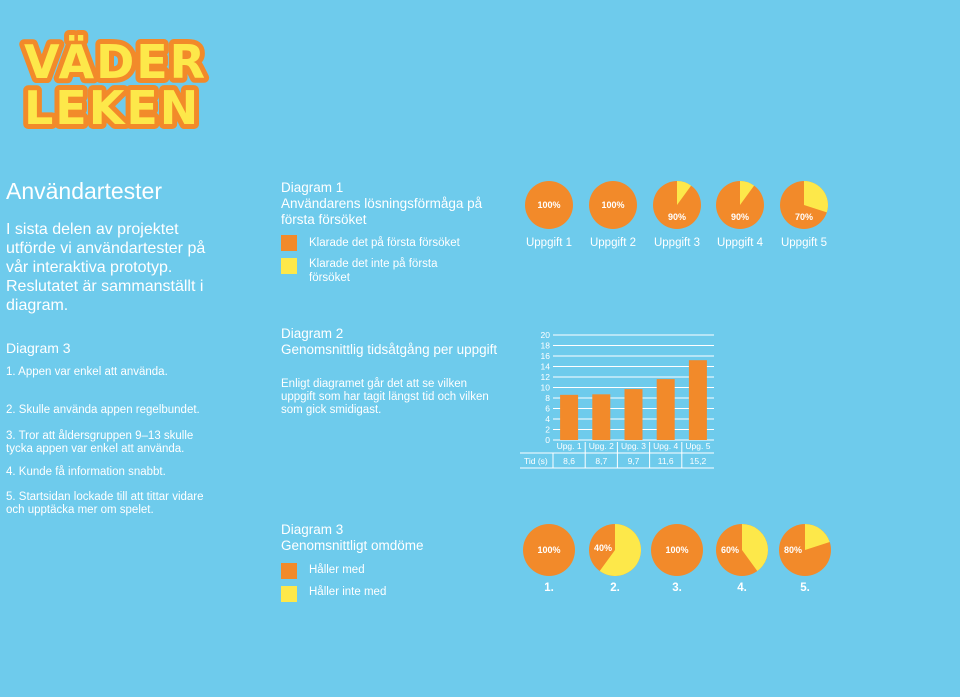 The width and height of the screenshot is (960, 697). I want to click on rating-value-4: 60%, so click(729, 550).